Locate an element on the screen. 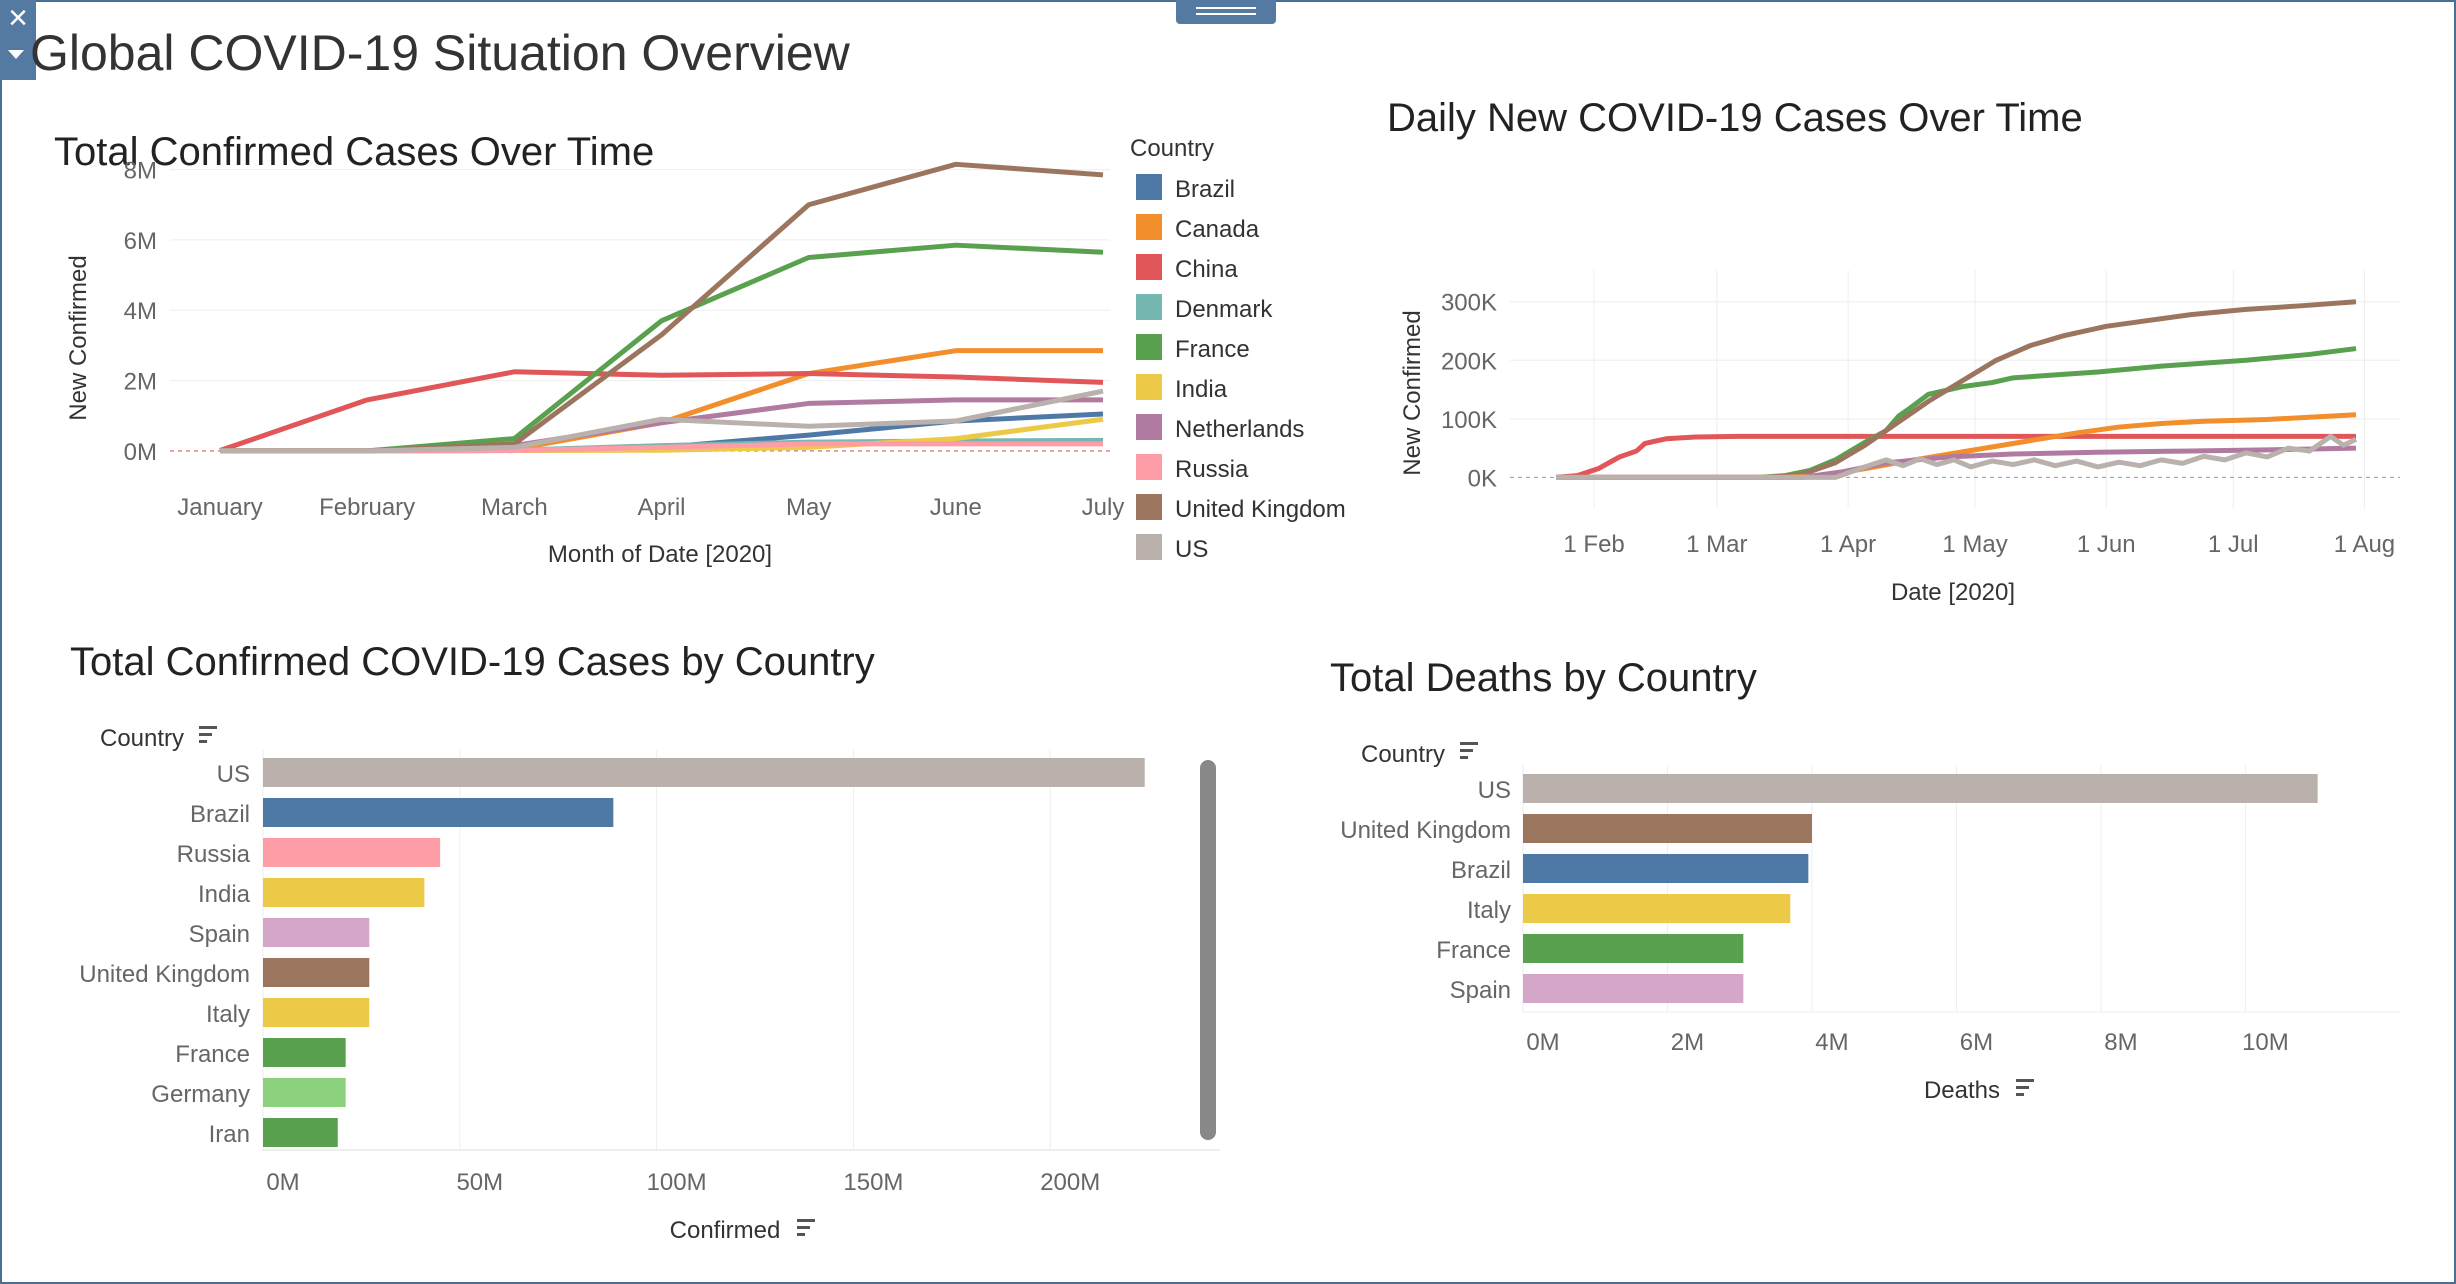 This screenshot has width=2456, height=1284. bar-germany is located at coordinates (304, 1092).